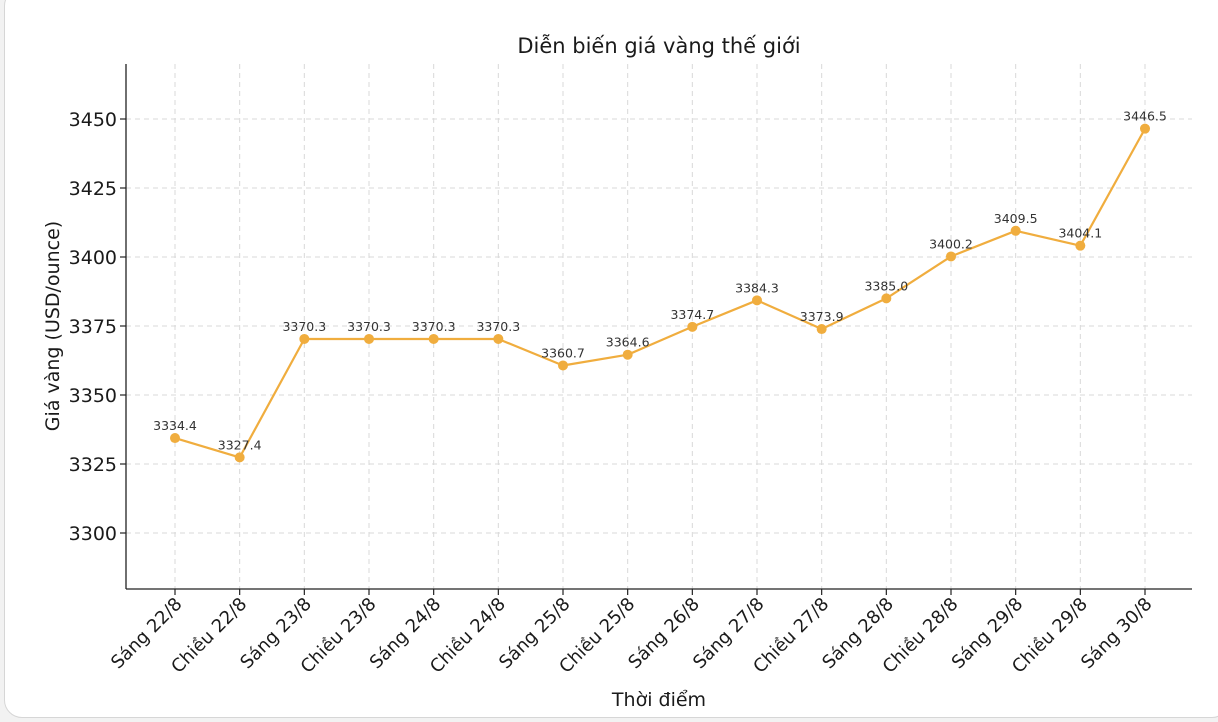 The width and height of the screenshot is (1218, 722). I want to click on data-label: 3385.0, so click(886, 285).